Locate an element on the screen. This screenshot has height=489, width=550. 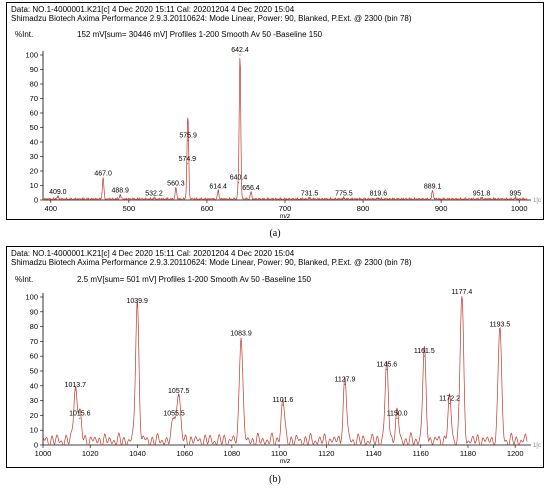
x-tick-label: 1060 is located at coordinates (184, 453).